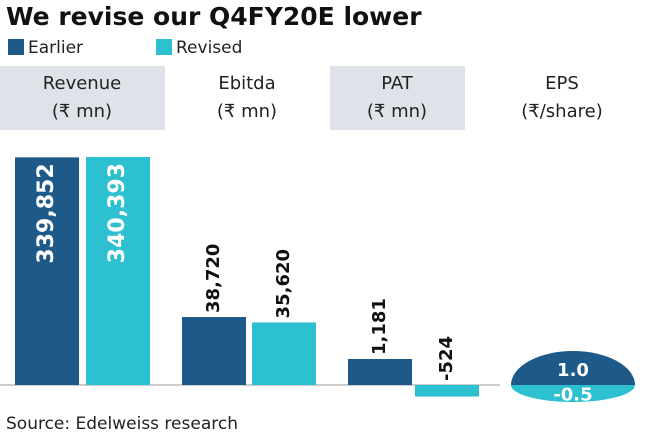 The image size is (660, 440). I want to click on category-unit: (₹/share), so click(561, 111).